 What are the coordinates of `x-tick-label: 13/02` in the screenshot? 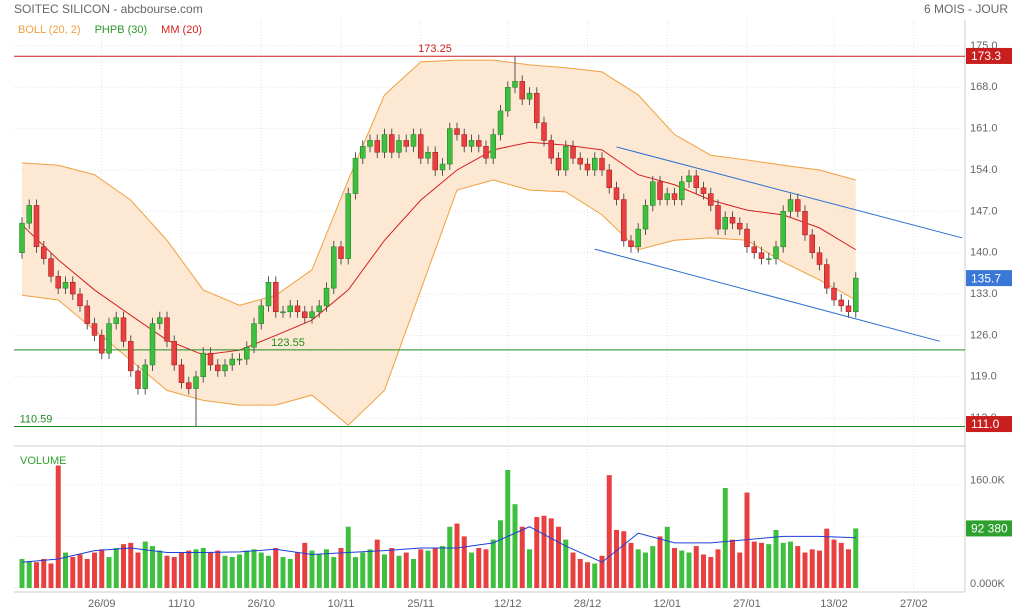 It's located at (834, 604).